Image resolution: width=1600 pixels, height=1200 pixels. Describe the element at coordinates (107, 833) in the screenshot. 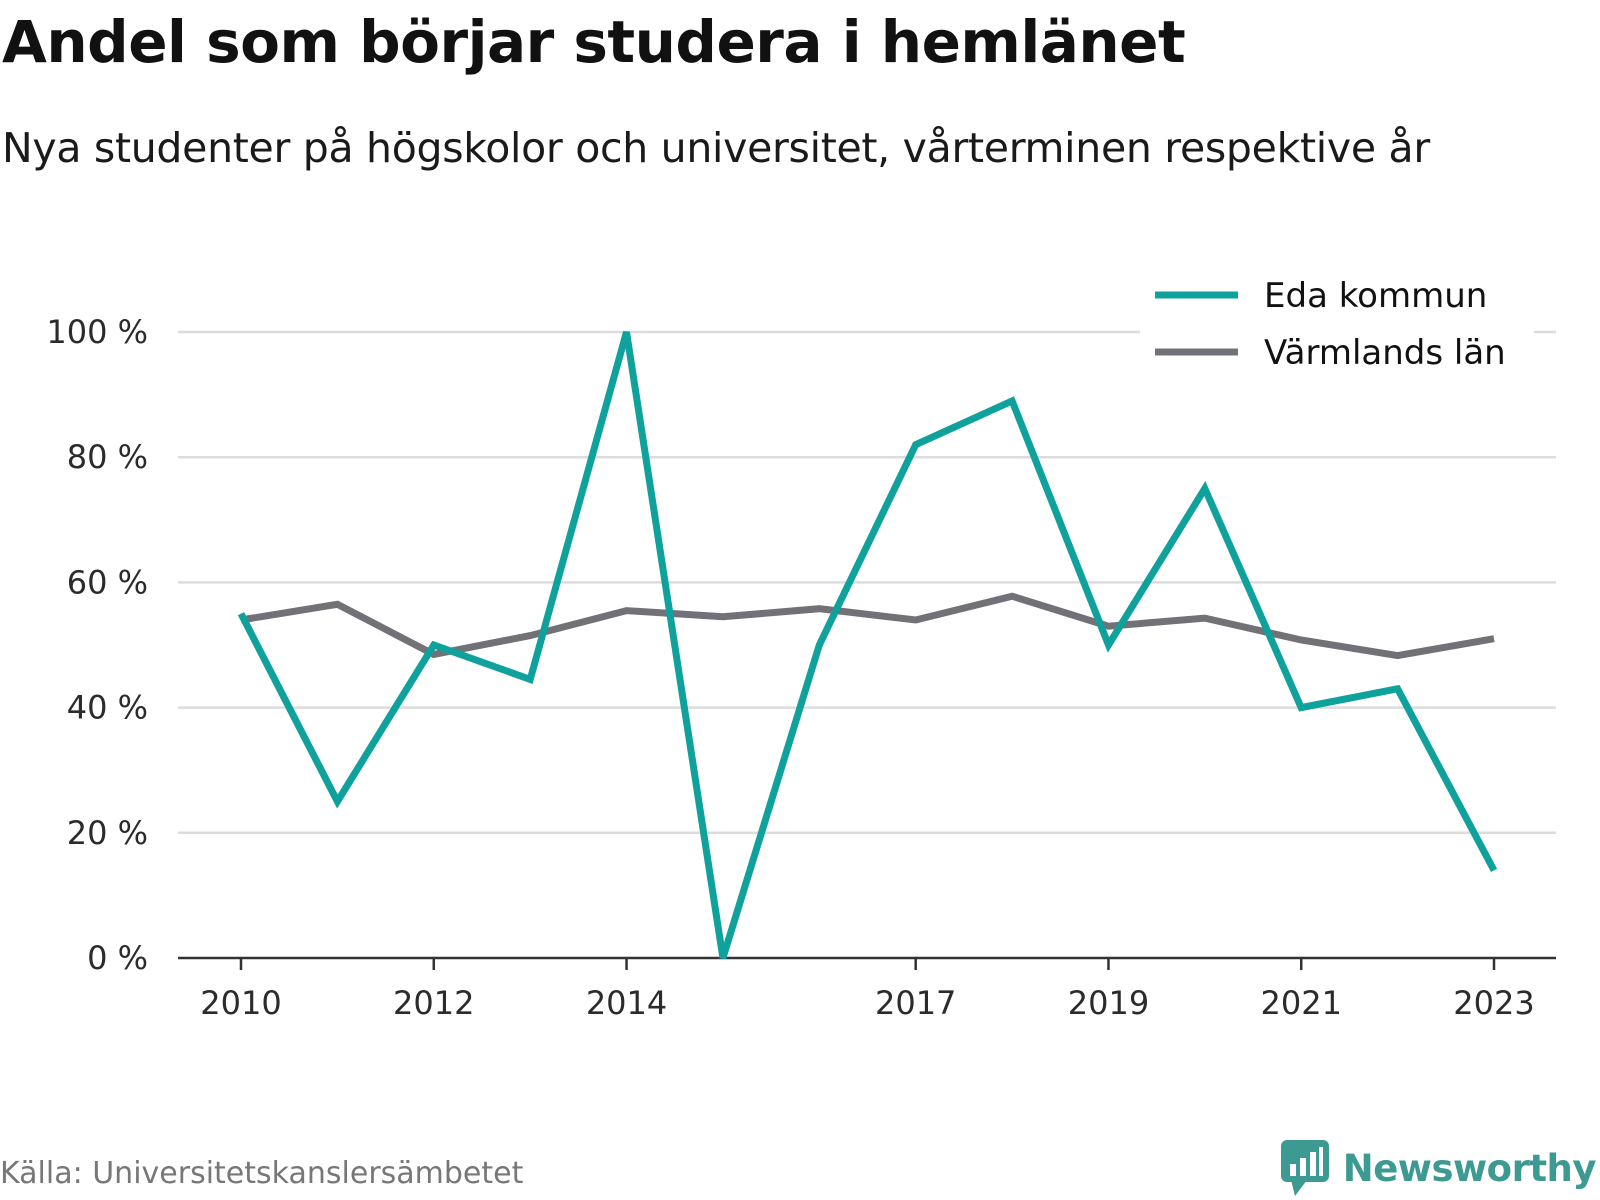

I see `y-tick-label: 20 %` at that location.